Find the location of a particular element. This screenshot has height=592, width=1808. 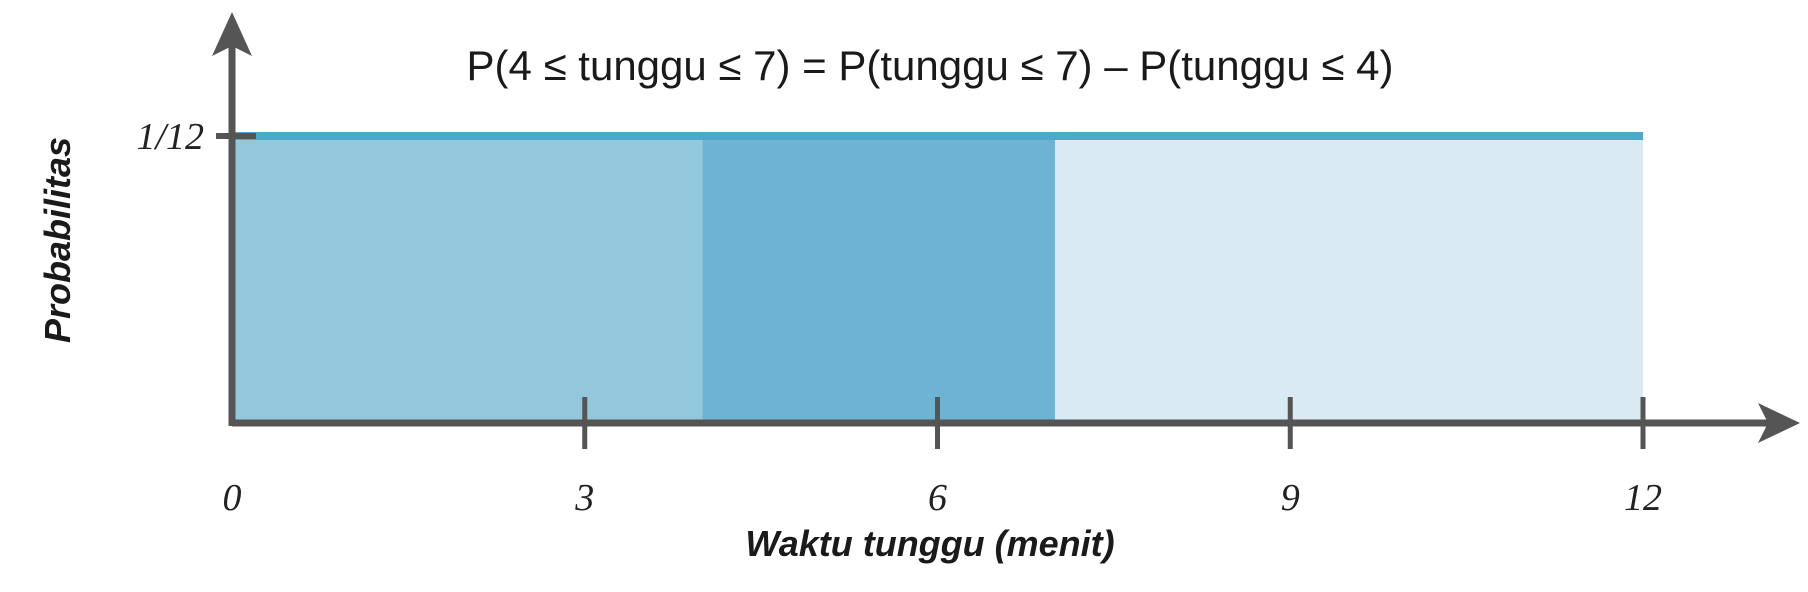

x-tick-label: 6 is located at coordinates (937, 498).